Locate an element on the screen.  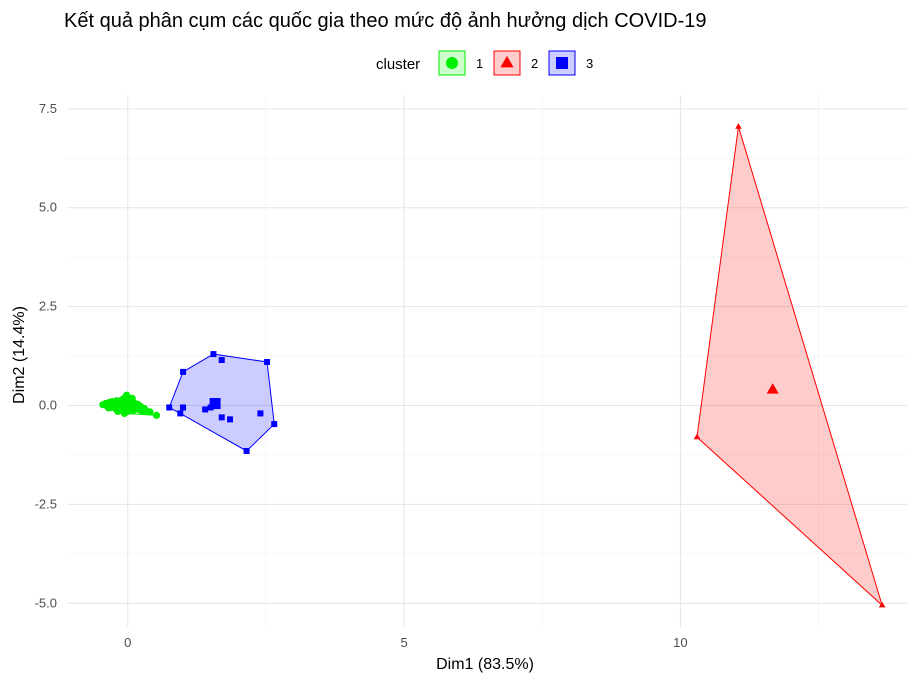
legend-title: cluster is located at coordinates (398, 64).